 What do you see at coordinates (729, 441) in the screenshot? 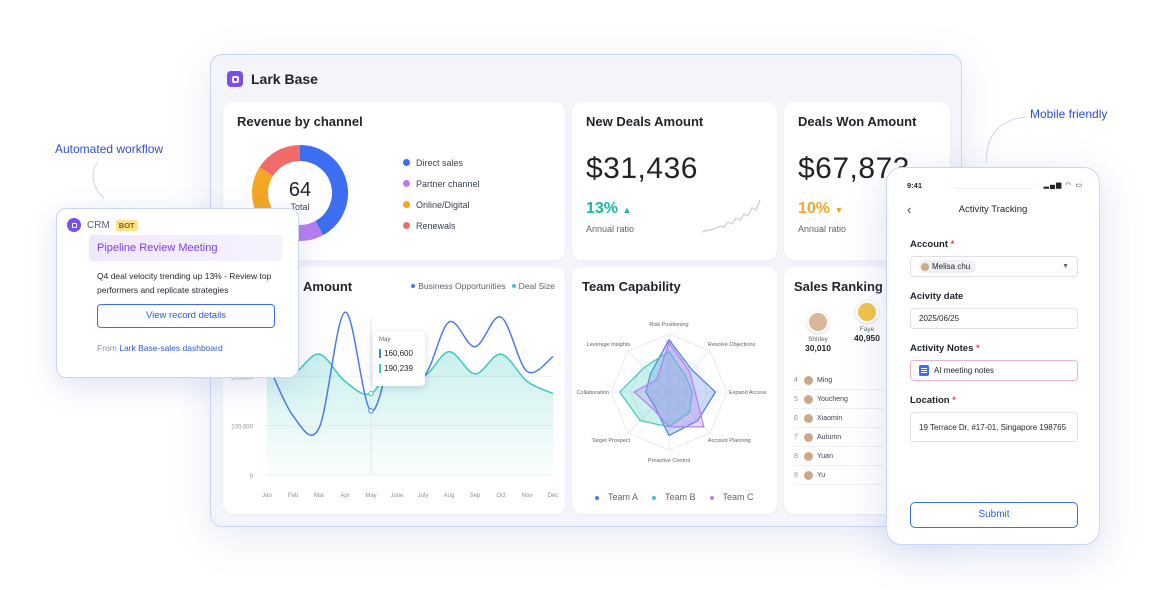
I see `radar-axis-label: Account Planning` at bounding box center [729, 441].